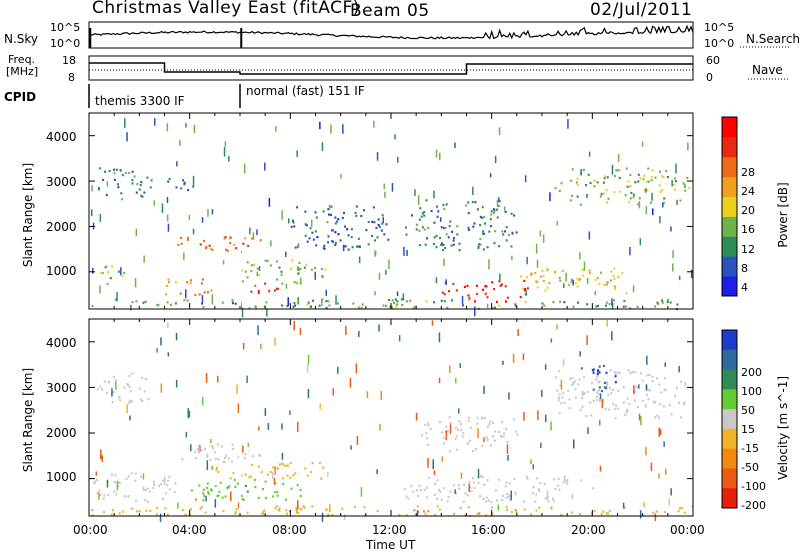 This screenshot has height=554, width=800. What do you see at coordinates (226, 9) in the screenshot?
I see `station-title: Christmas Valley East (fitACF)` at bounding box center [226, 9].